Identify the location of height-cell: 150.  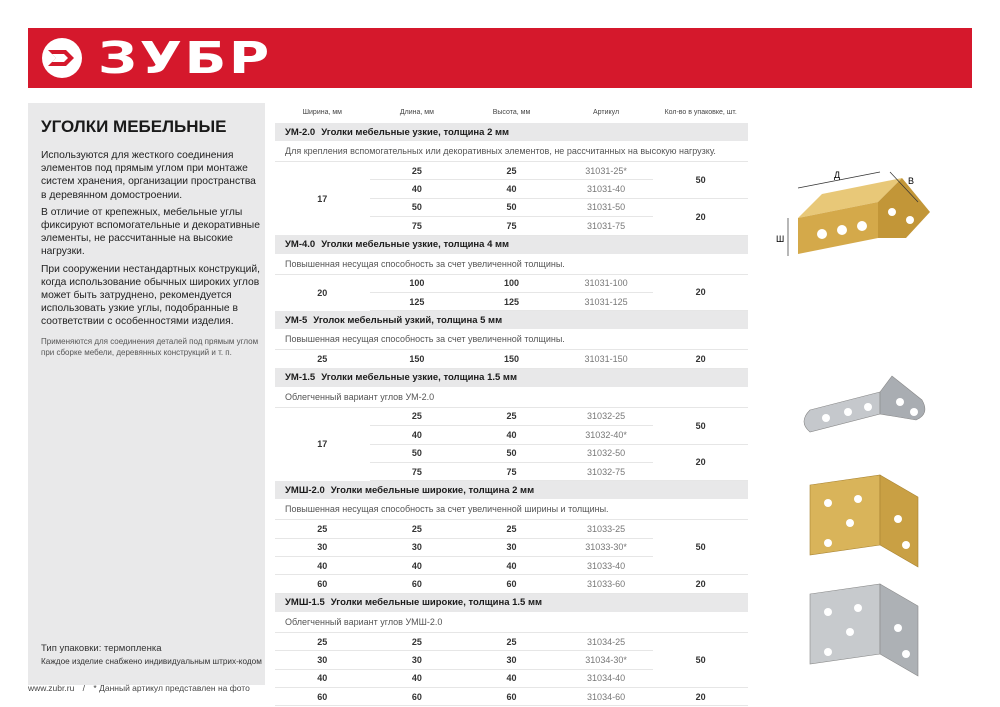
(511, 359).